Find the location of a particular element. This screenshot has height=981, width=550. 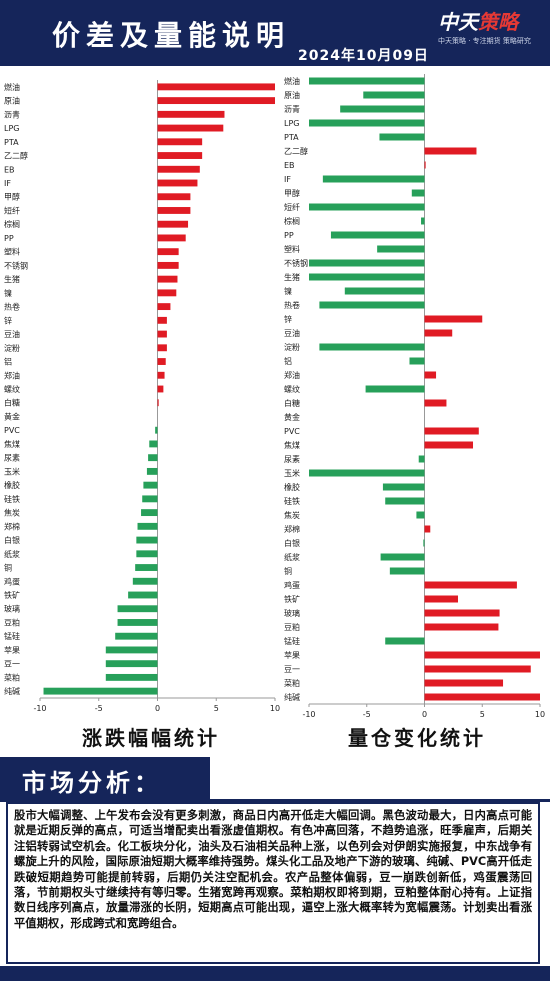

bar-棕榈 is located at coordinates (423, 221).